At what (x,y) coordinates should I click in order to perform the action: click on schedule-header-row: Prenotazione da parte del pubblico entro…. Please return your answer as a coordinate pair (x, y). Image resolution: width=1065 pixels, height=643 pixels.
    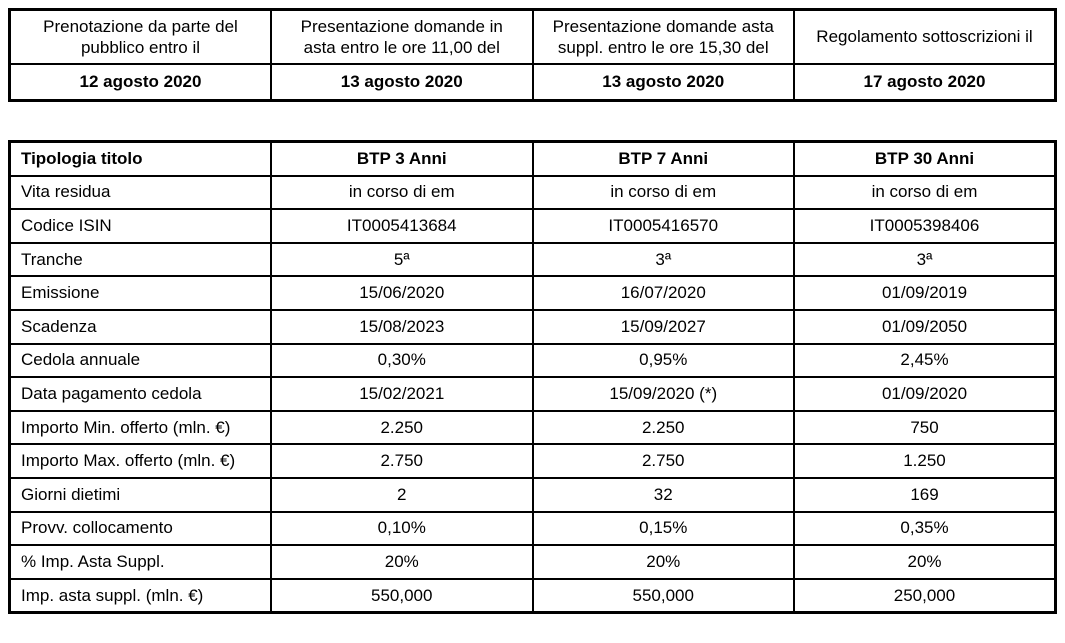
    Looking at the image, I should click on (532, 36).